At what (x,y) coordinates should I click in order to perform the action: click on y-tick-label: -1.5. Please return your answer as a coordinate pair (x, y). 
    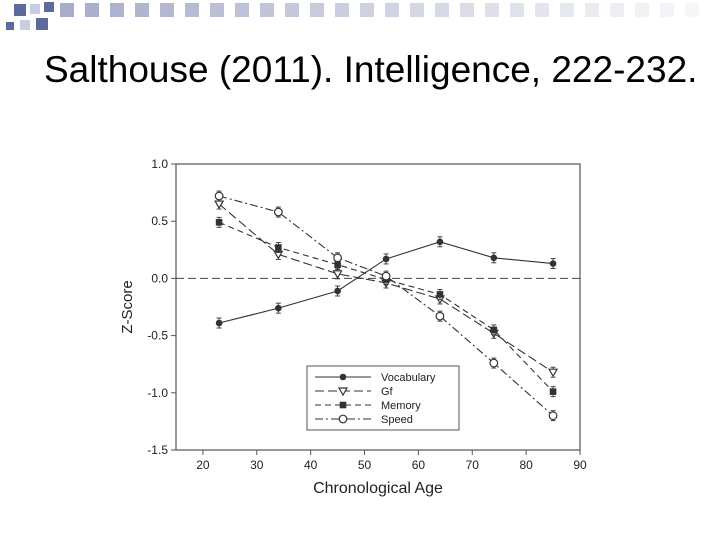
    Looking at the image, I should click on (157, 450).